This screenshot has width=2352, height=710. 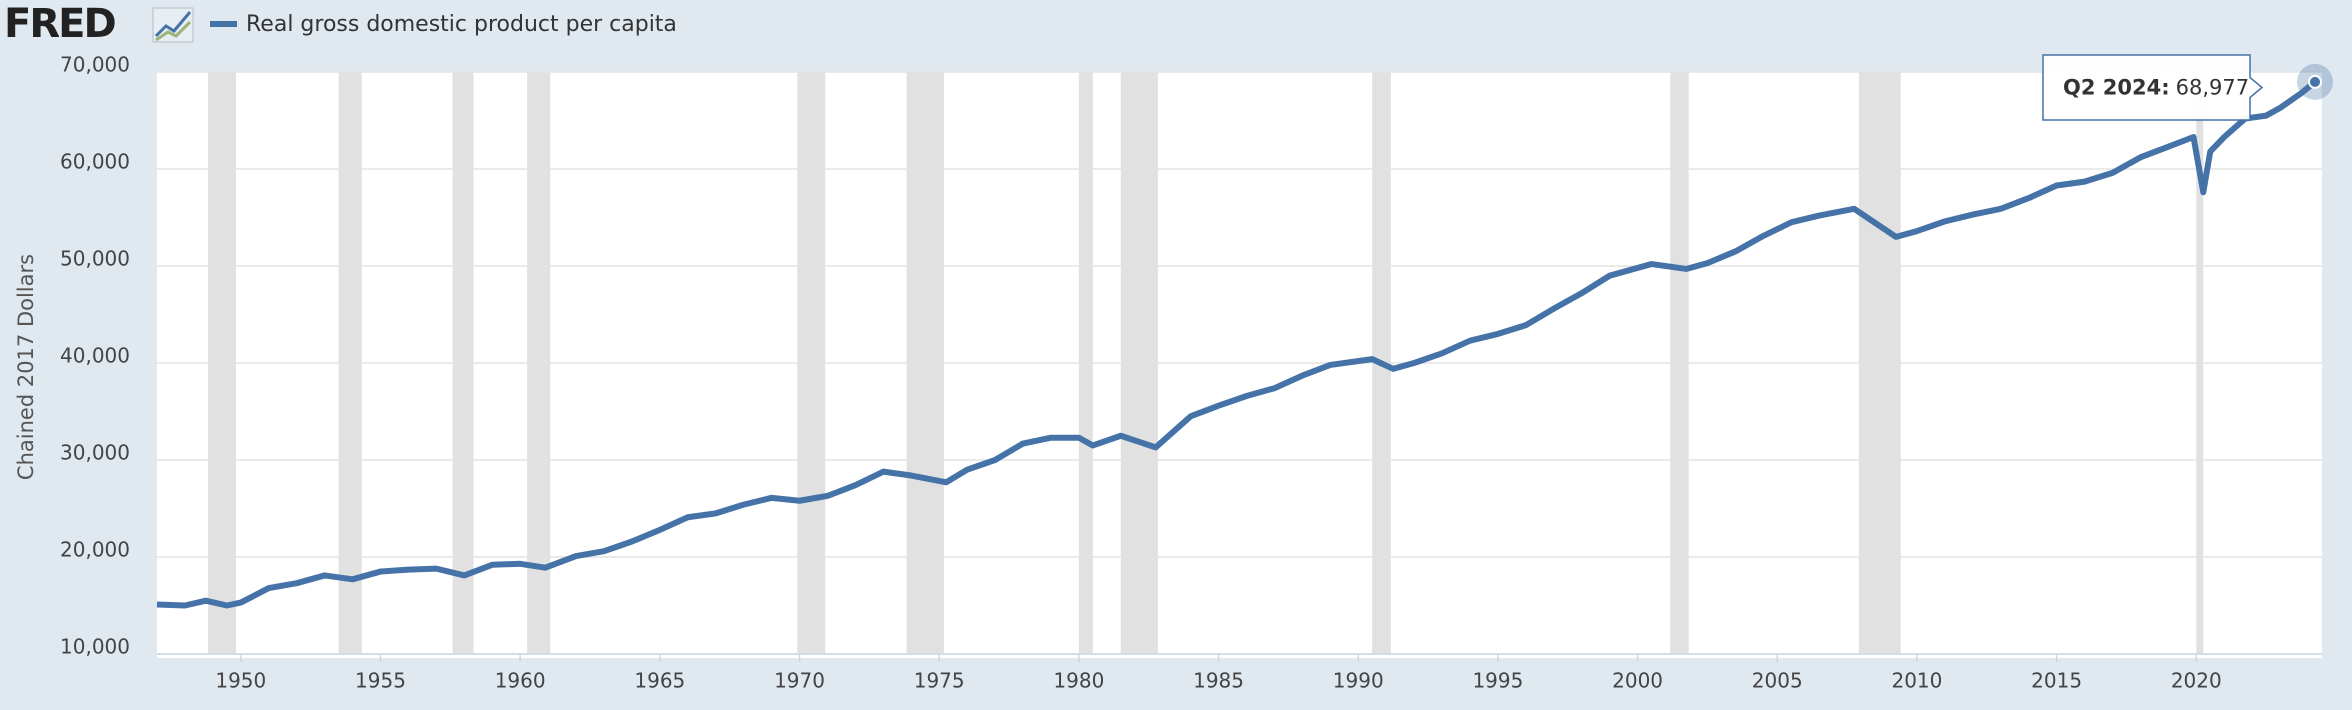 What do you see at coordinates (461, 24) in the screenshot?
I see `legend-label: Real gross domestic product per capita` at bounding box center [461, 24].